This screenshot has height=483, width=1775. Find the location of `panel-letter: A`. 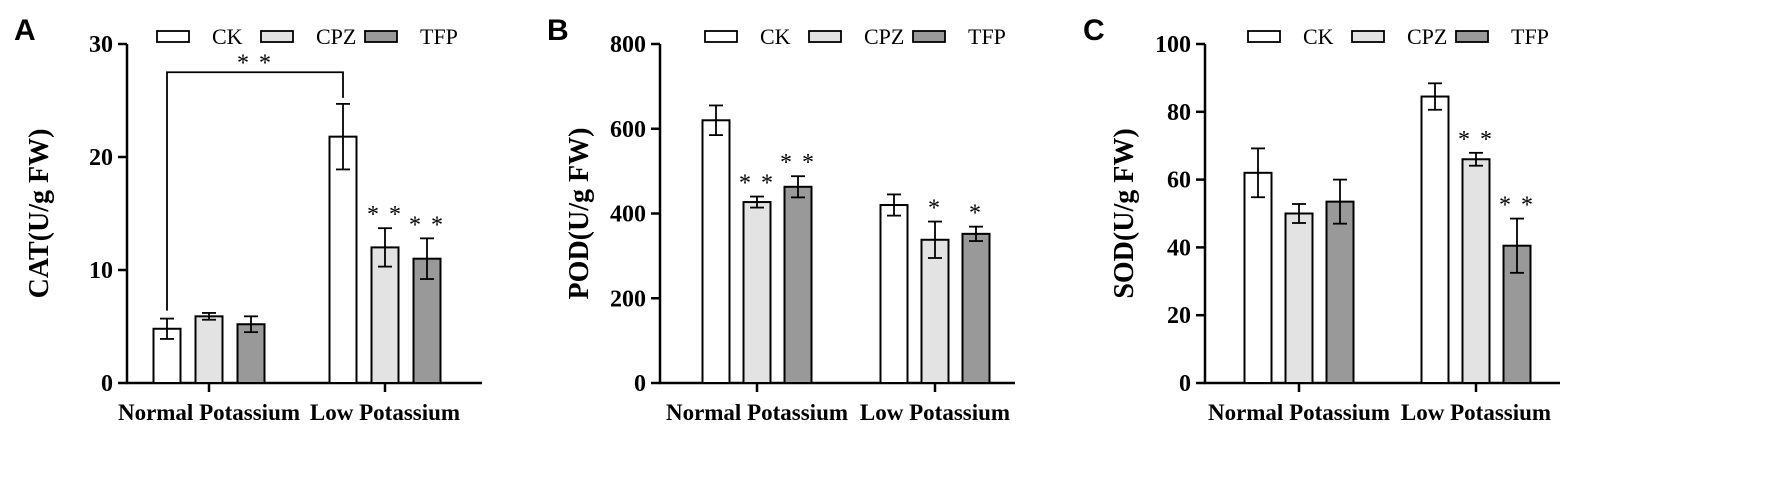

panel-letter: A is located at coordinates (25, 30).